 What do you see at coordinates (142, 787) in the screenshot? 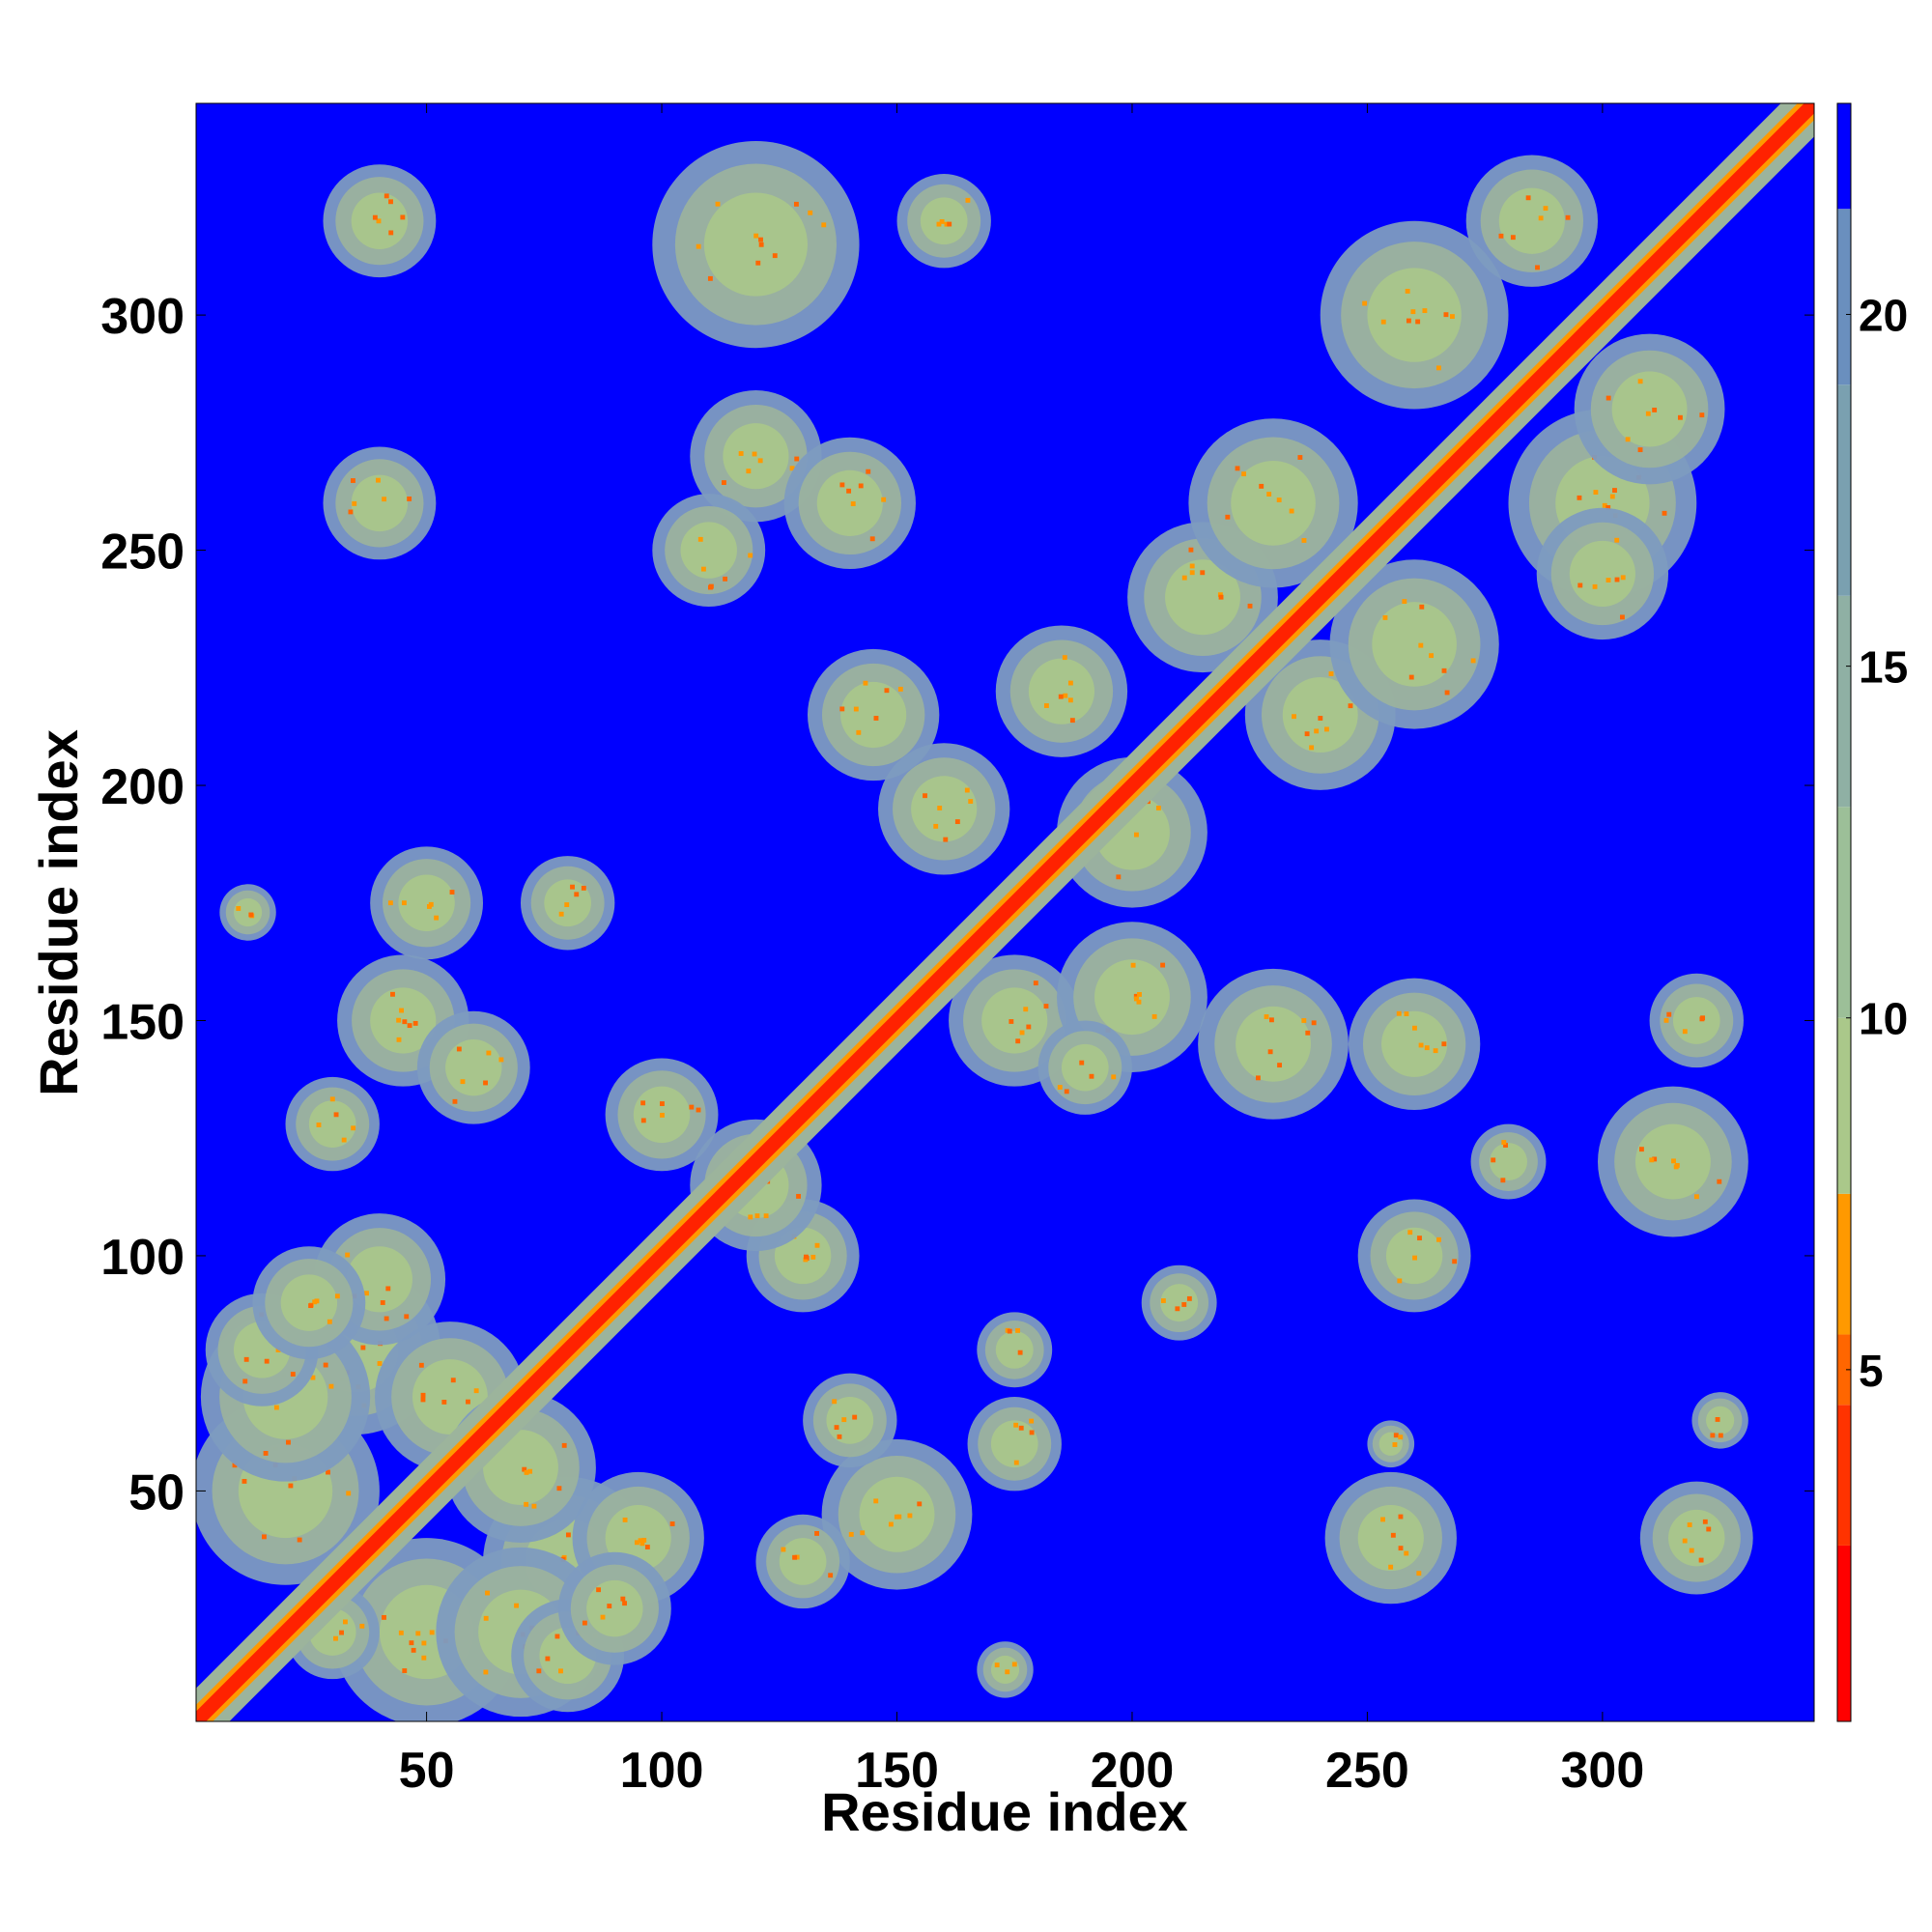
I see `y-tick-label: 200` at bounding box center [142, 787].